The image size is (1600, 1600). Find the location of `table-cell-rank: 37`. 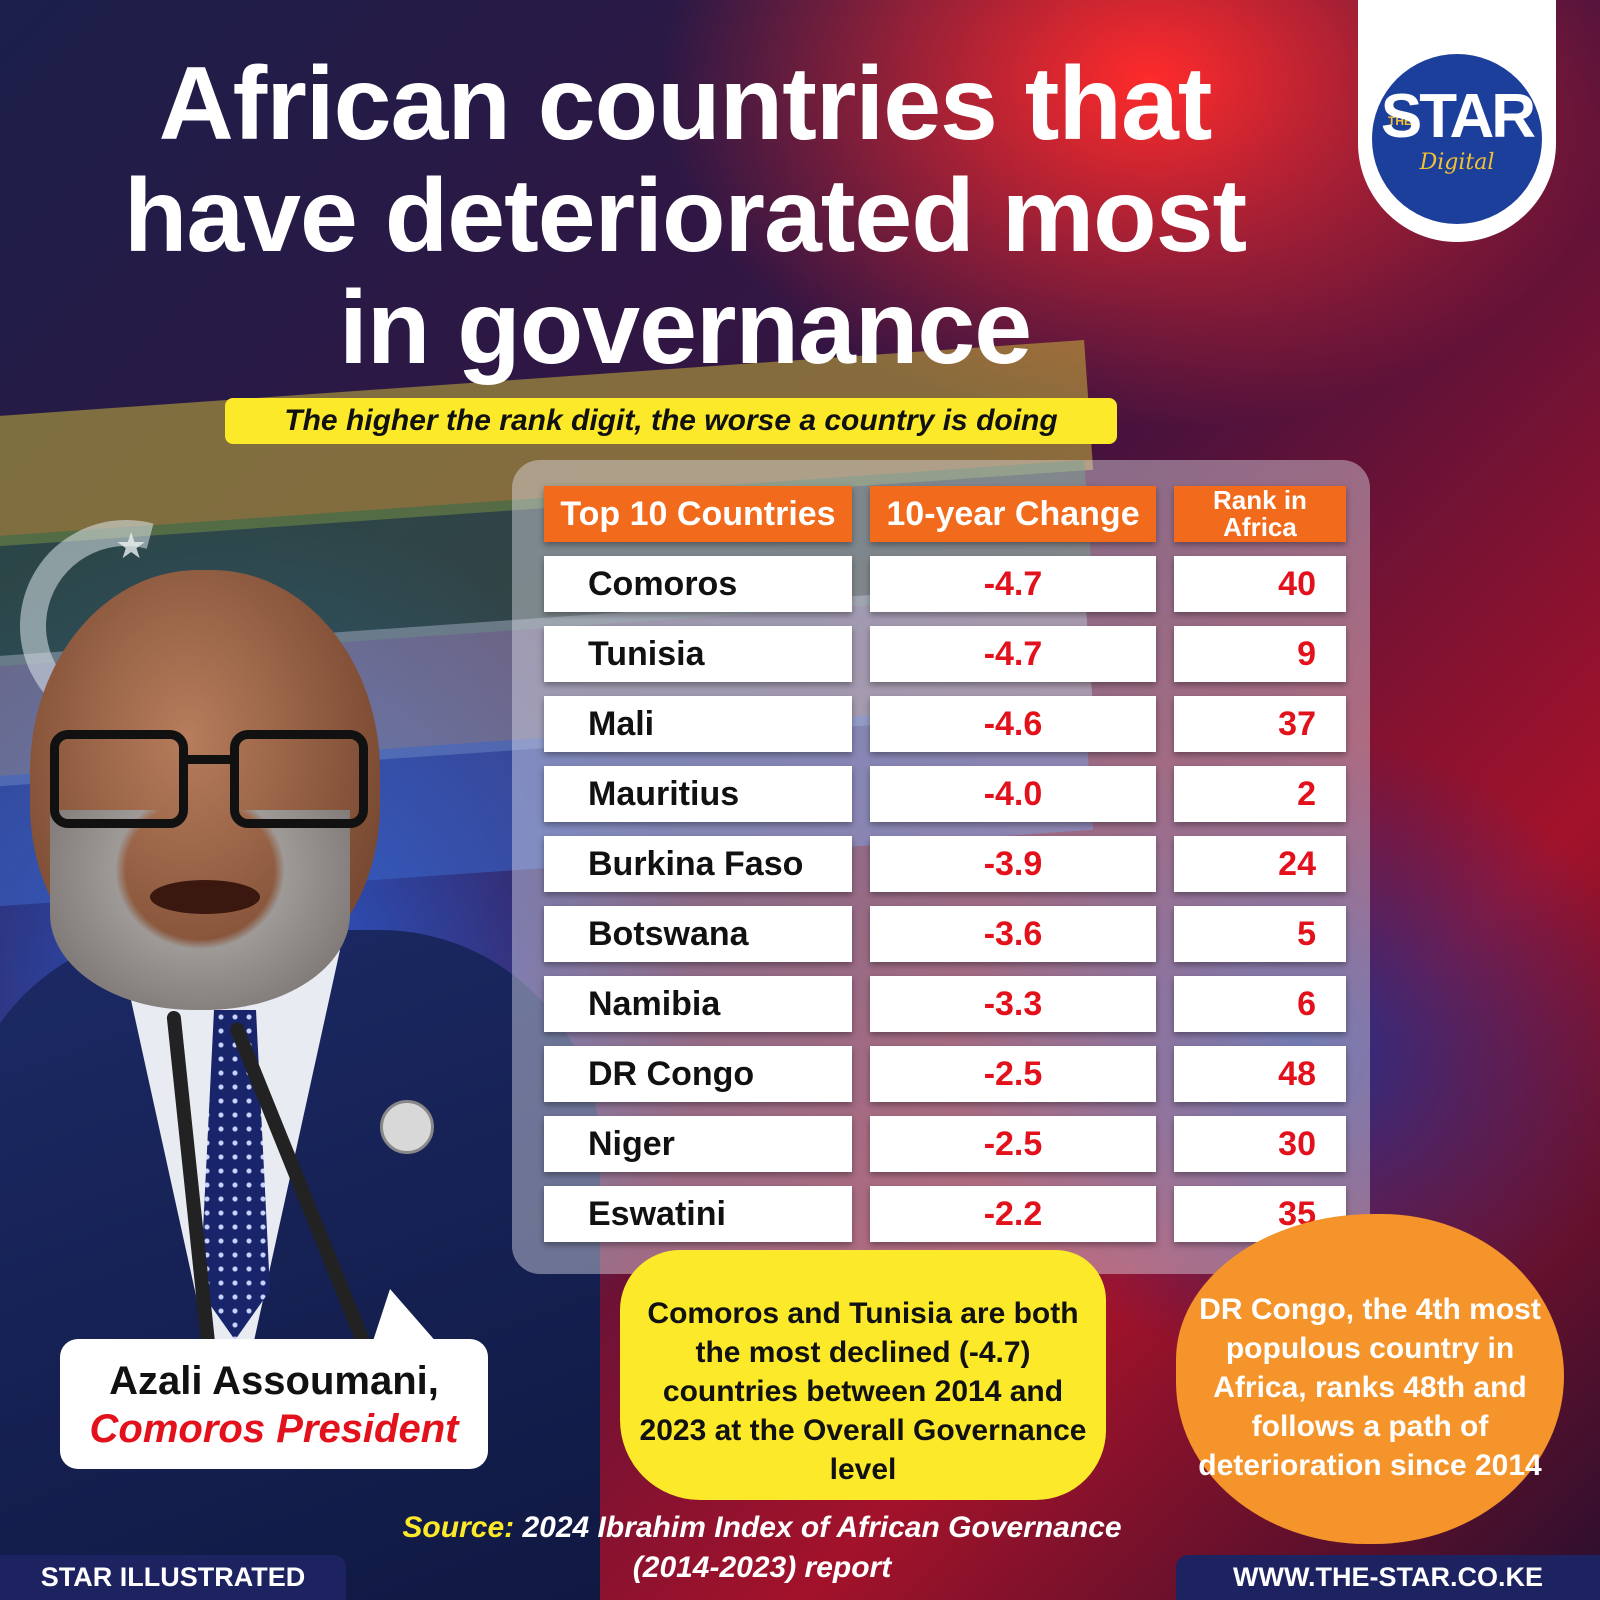

table-cell-rank: 37 is located at coordinates (1260, 724).